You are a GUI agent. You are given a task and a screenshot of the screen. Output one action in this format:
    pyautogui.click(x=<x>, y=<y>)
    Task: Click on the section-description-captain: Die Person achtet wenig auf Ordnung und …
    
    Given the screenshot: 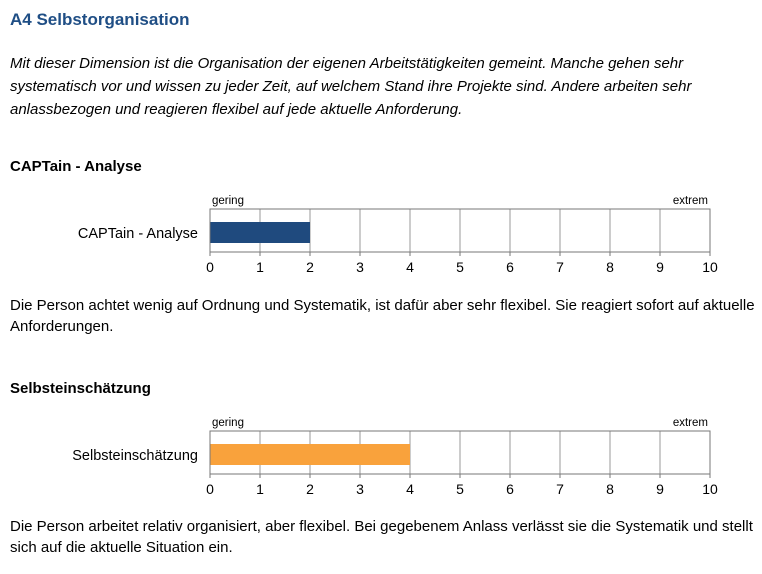 What is the action you would take?
    pyautogui.click(x=382, y=316)
    